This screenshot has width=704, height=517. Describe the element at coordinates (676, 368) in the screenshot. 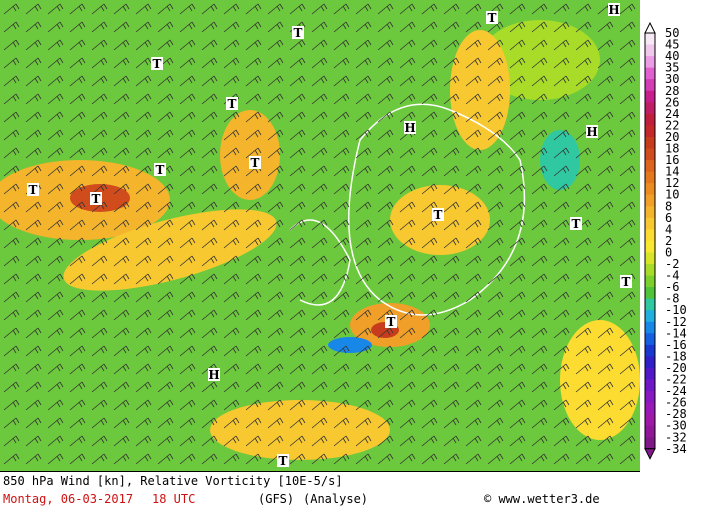

I see `colorbar-label: -20` at that location.